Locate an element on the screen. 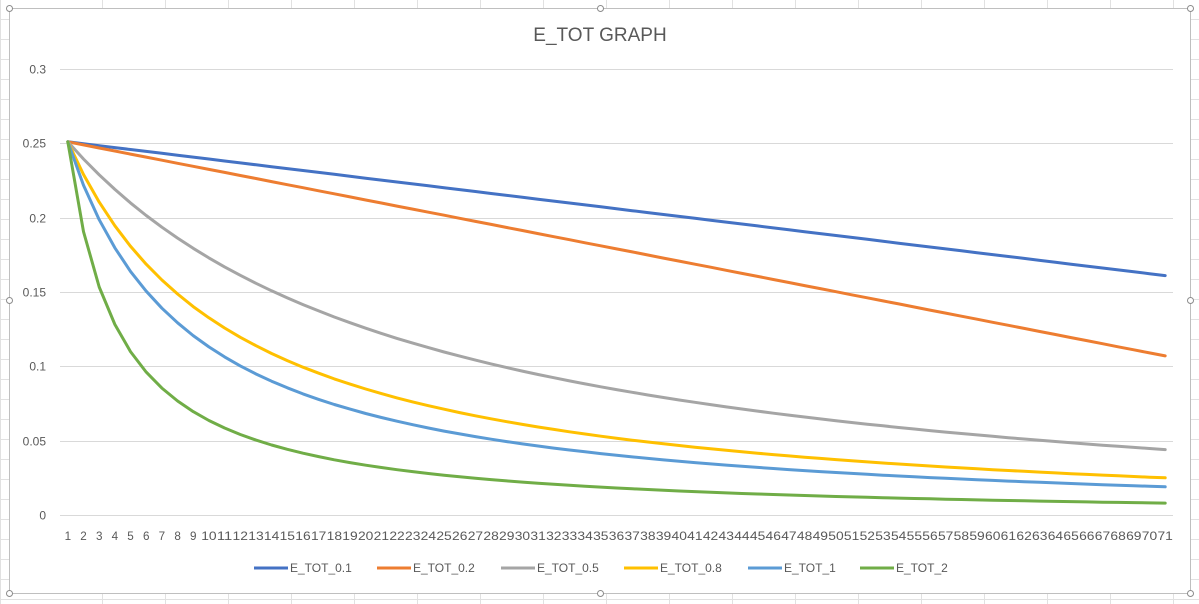  resize-handle-top-center is located at coordinates (600, 8).